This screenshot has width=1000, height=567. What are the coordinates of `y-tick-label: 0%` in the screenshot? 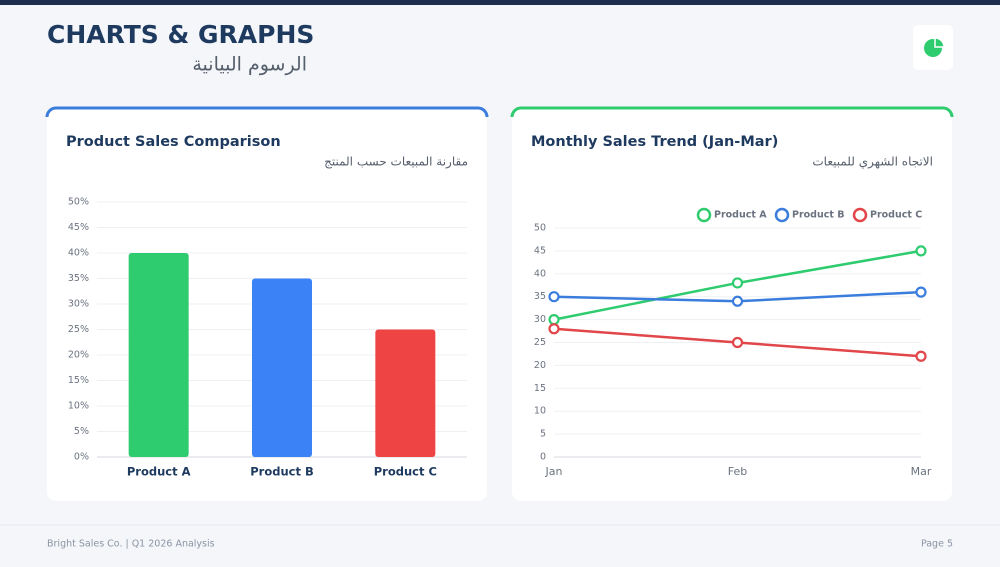 It's located at (81, 457).